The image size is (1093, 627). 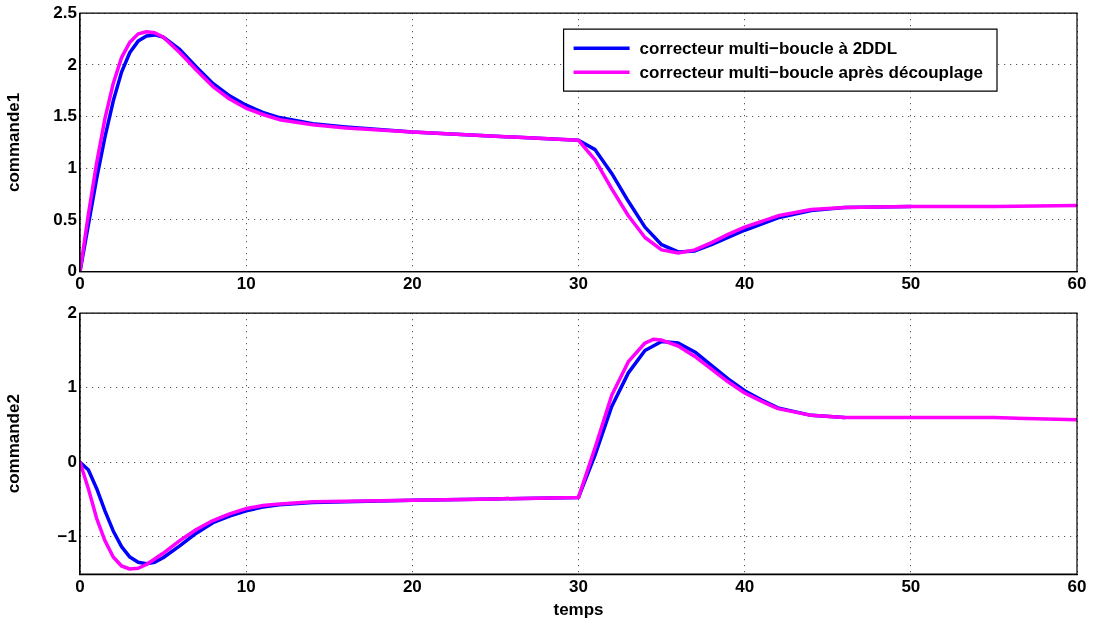 What do you see at coordinates (811, 72) in the screenshot?
I see `legend-label: correcteur multi−boucle après découplage` at bounding box center [811, 72].